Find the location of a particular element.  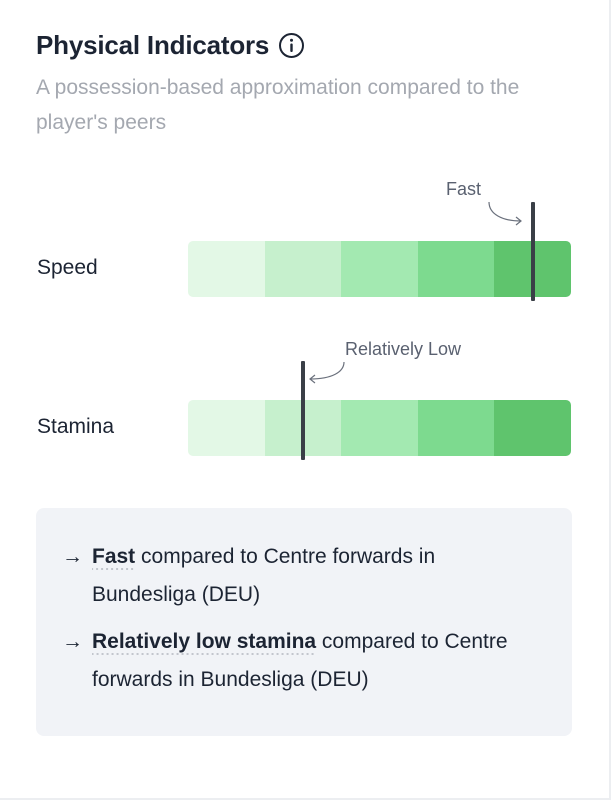

indicator-label: Speed is located at coordinates (67, 267).